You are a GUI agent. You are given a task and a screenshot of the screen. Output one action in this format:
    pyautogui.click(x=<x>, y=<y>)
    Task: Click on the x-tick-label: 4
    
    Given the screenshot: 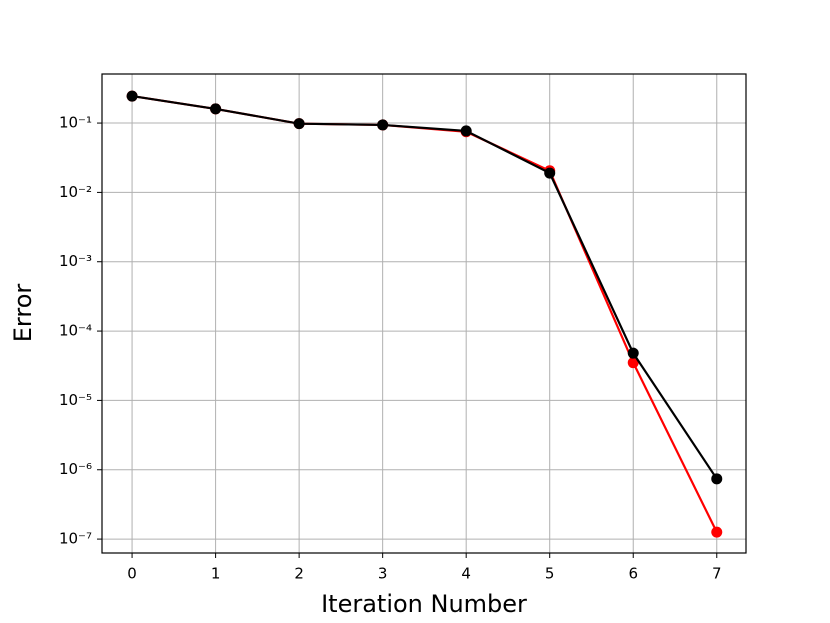 What is the action you would take?
    pyautogui.click(x=466, y=574)
    